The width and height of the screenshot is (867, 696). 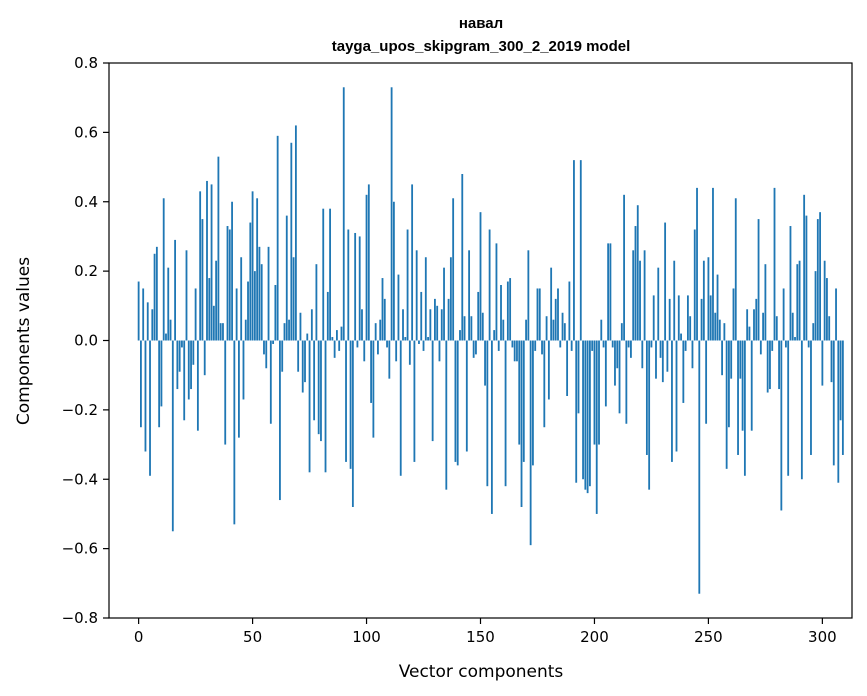 What do you see at coordinates (86, 132) in the screenshot?
I see `y-tick-label: 0.6` at bounding box center [86, 132].